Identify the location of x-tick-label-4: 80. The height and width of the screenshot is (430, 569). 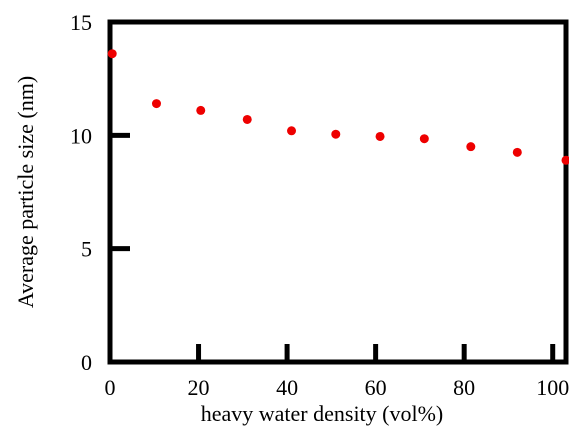
(464, 387).